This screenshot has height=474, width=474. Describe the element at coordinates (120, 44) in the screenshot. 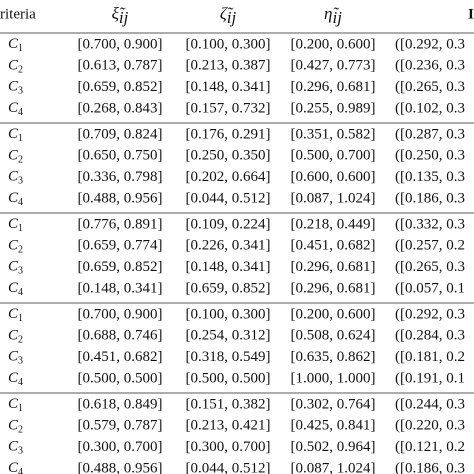

I see `interval: [0.700, 0.900]` at that location.